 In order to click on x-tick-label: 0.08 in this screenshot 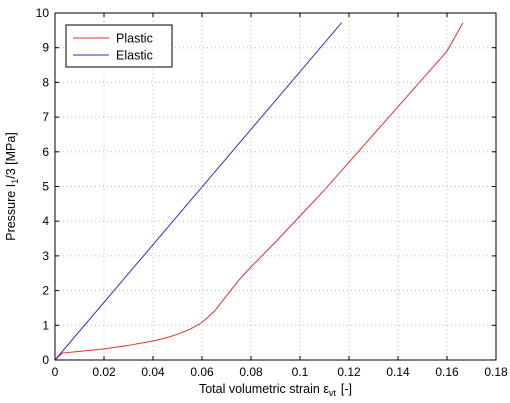, I will do `click(251, 372)`.